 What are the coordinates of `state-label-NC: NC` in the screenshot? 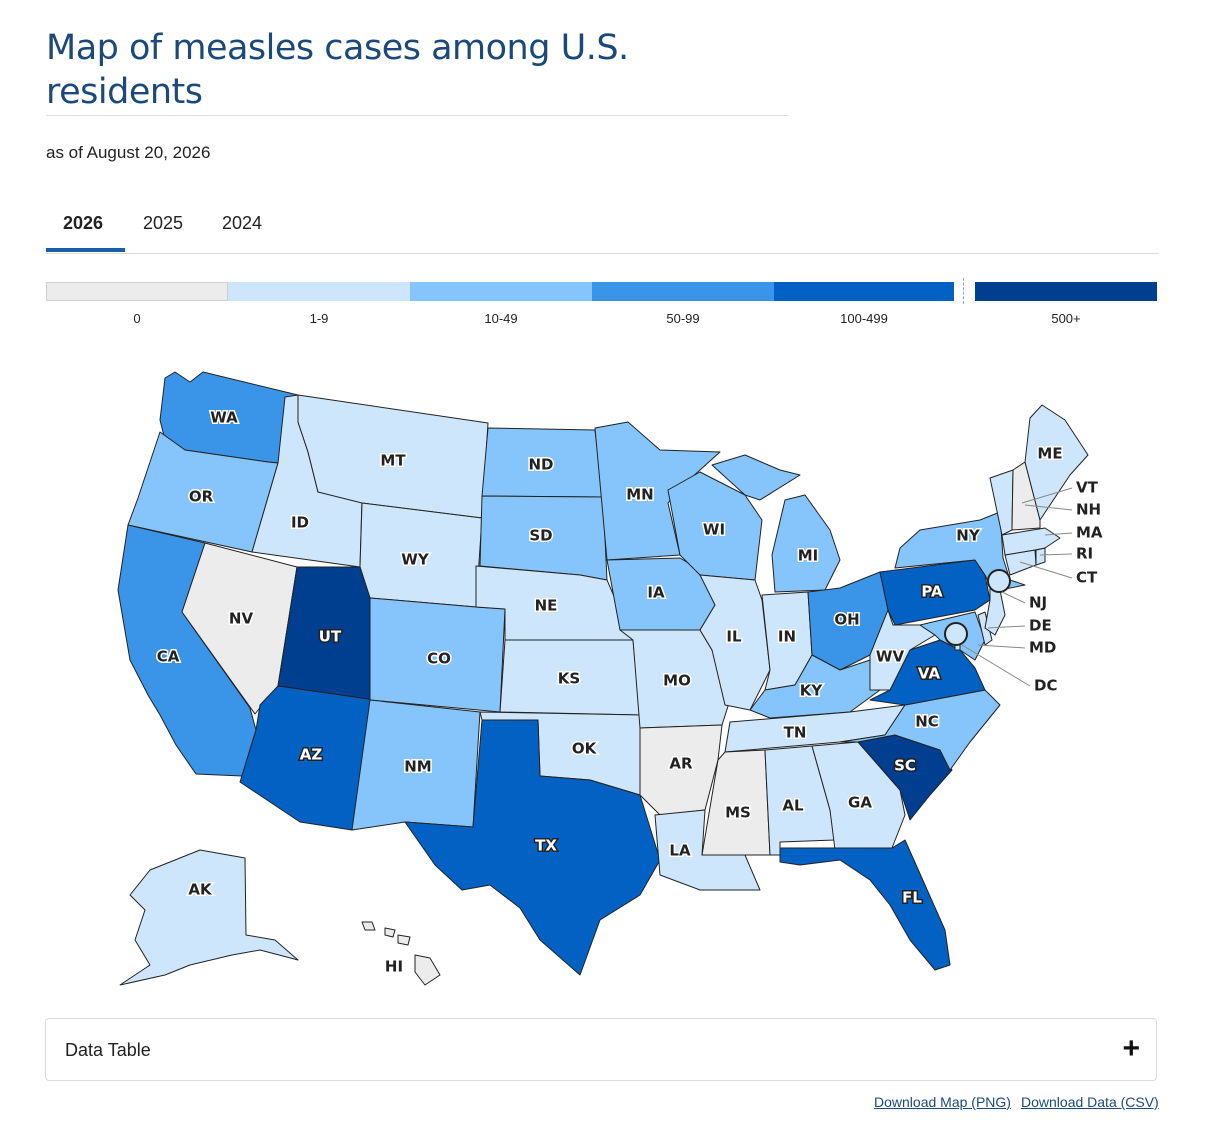 It's located at (927, 722).